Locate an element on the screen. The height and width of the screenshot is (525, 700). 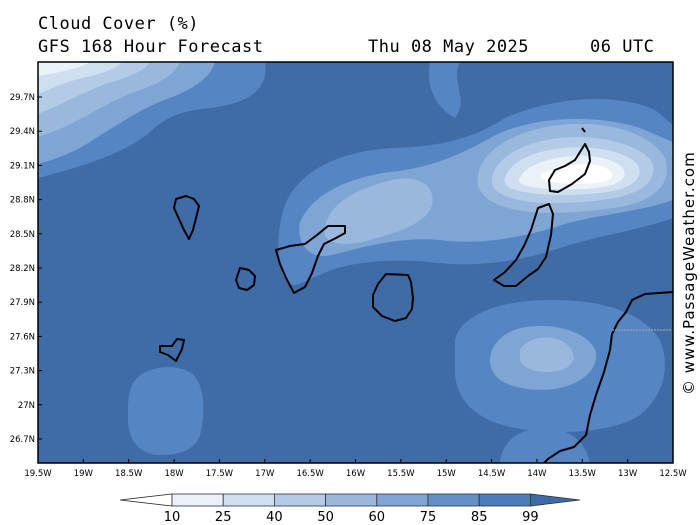
lon-label: 15W is located at coordinates (447, 474).